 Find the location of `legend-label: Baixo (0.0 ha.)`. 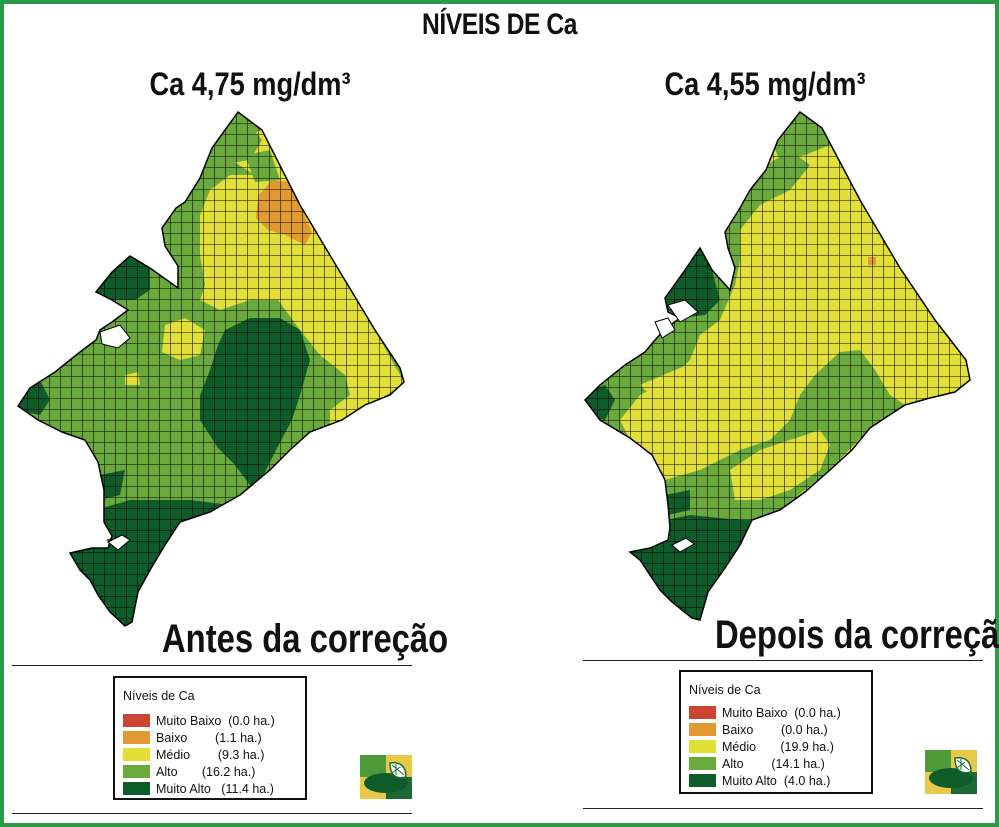

legend-label: Baixo (0.0 ha.) is located at coordinates (775, 729).